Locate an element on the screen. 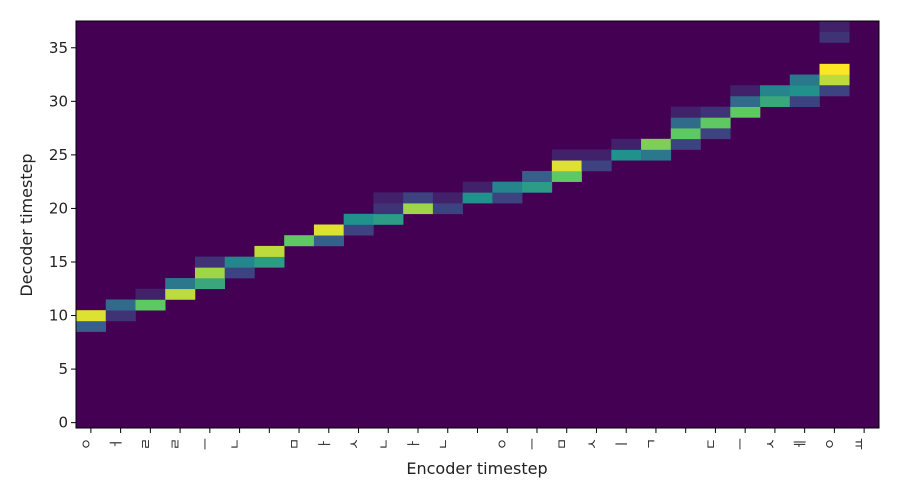  y-tick-label: 15 is located at coordinates (58, 262).